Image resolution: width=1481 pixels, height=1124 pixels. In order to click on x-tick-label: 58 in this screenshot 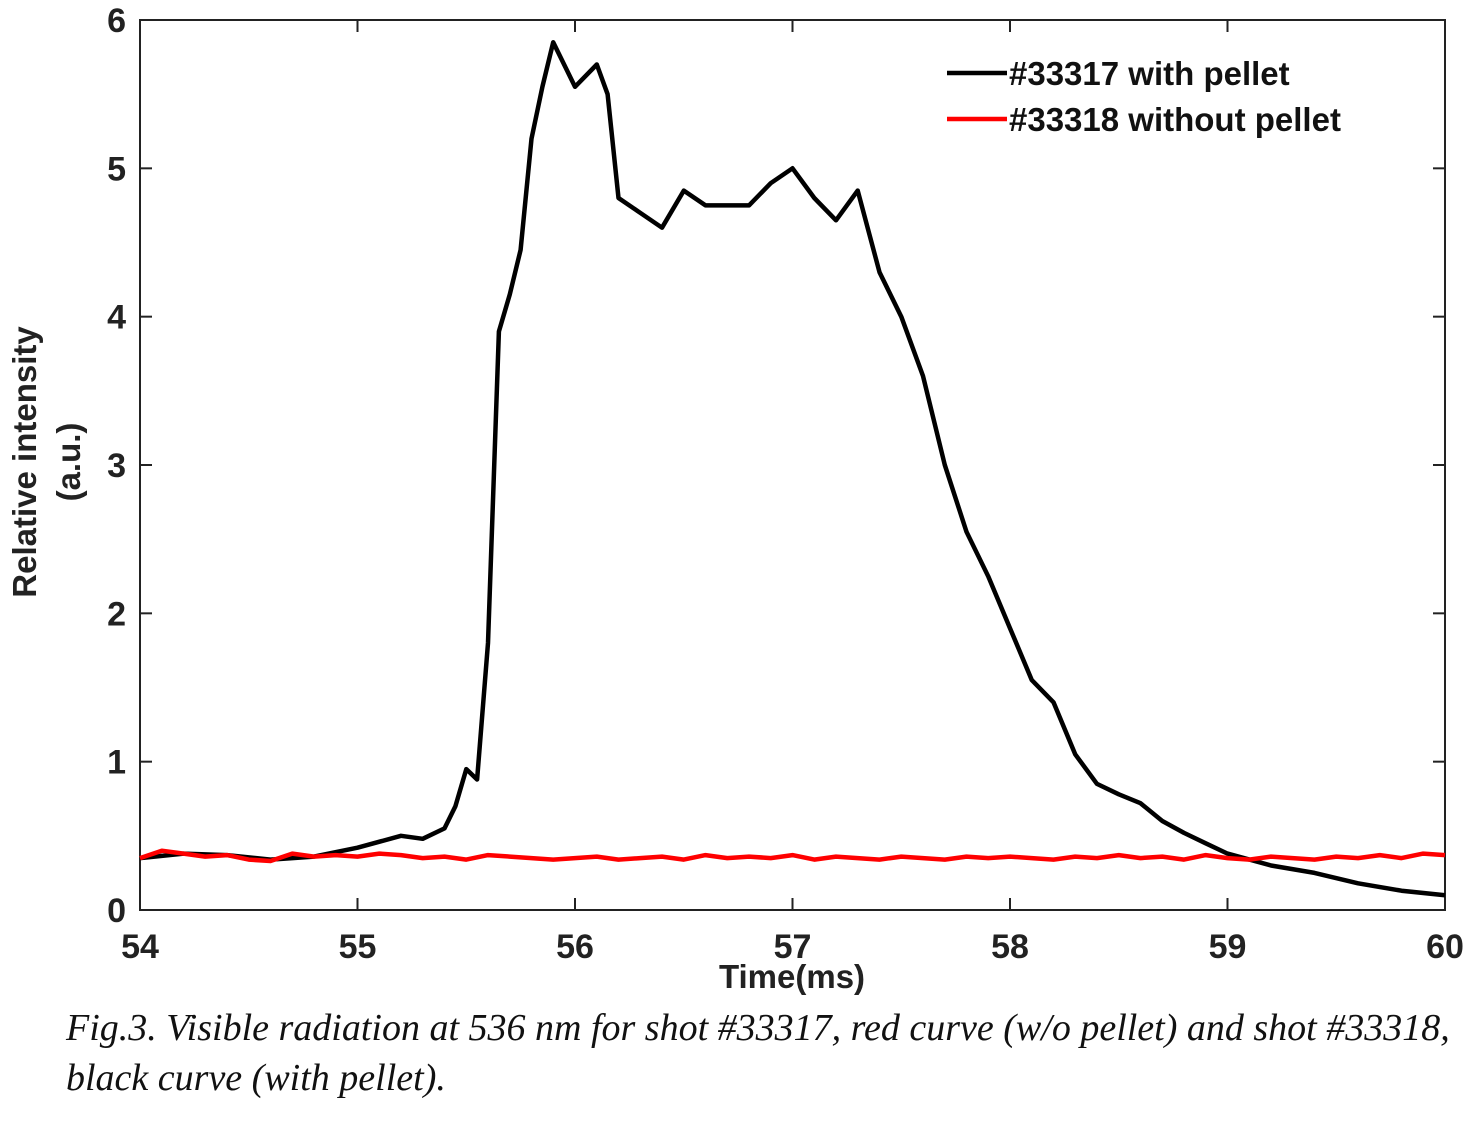, I will do `click(1010, 947)`.